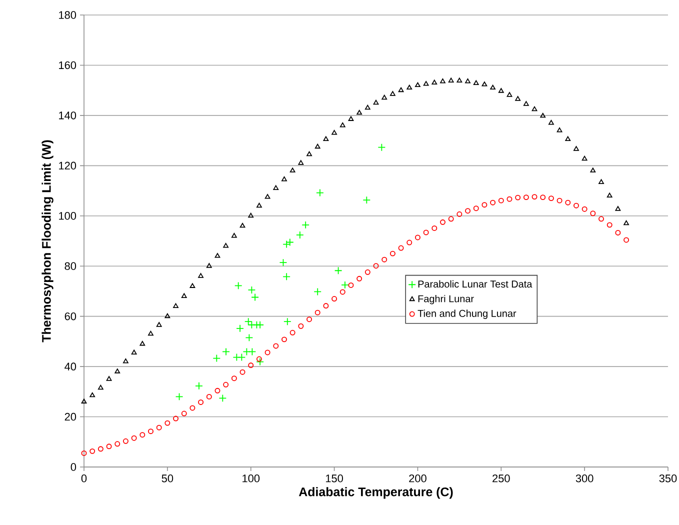 The width and height of the screenshot is (679, 525). I want to click on y-tick-label: 60, so click(70, 316).